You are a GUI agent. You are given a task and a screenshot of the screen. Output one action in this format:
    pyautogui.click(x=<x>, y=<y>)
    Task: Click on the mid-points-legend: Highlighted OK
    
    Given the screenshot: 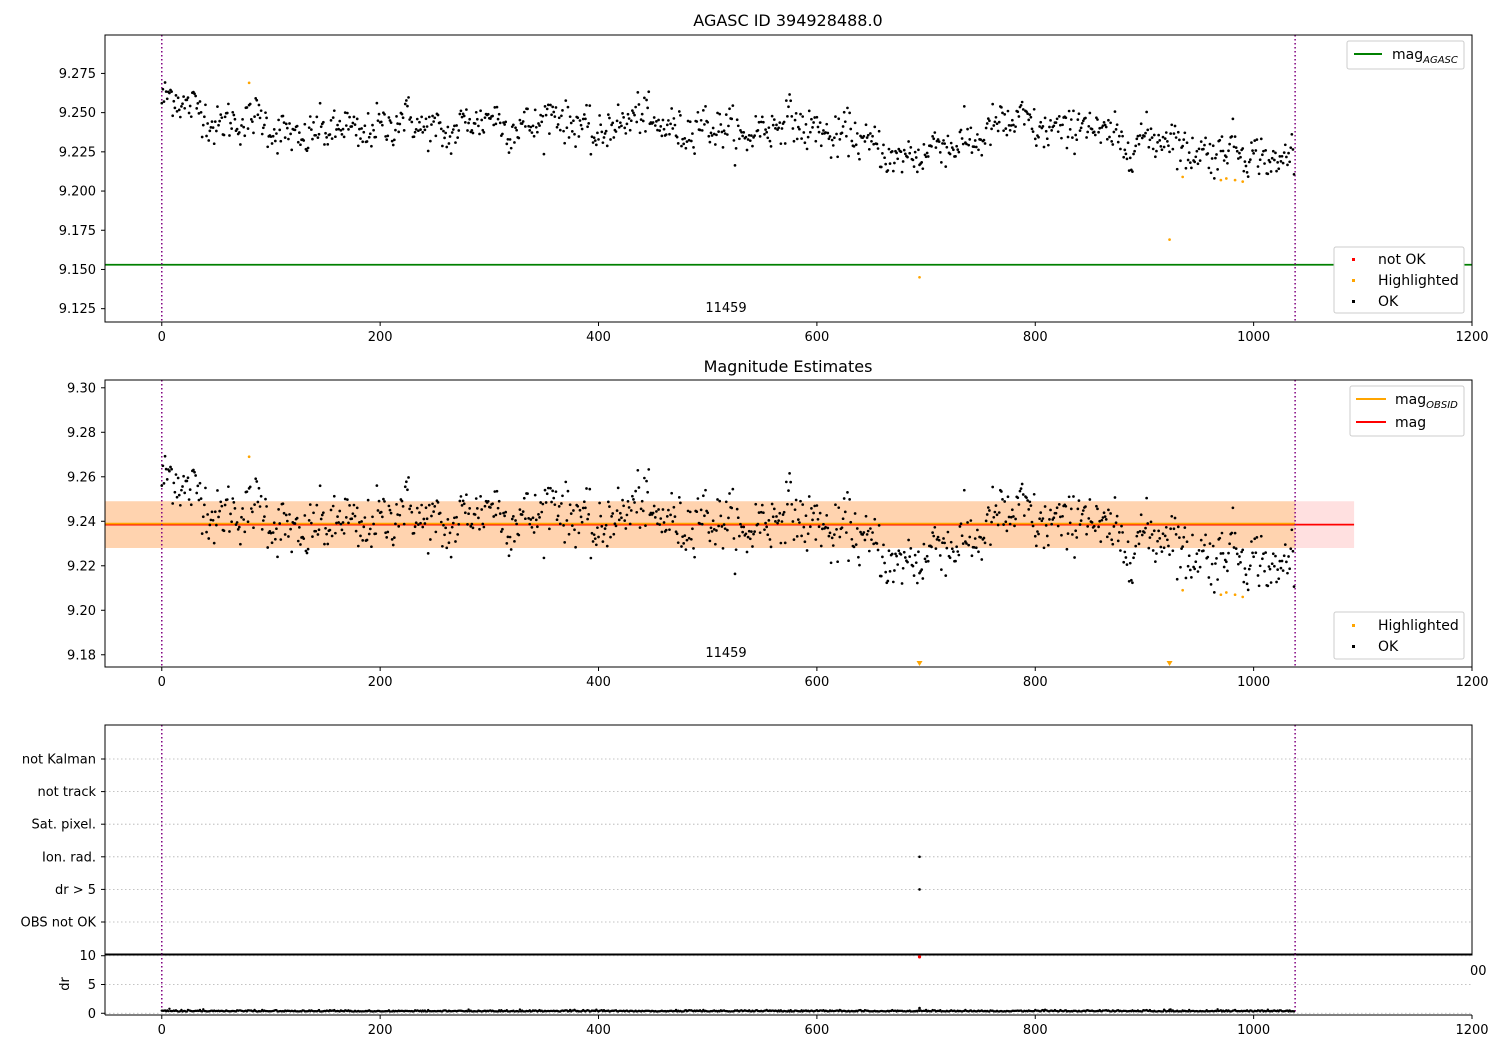 What is the action you would take?
    pyautogui.click(x=1399, y=635)
    